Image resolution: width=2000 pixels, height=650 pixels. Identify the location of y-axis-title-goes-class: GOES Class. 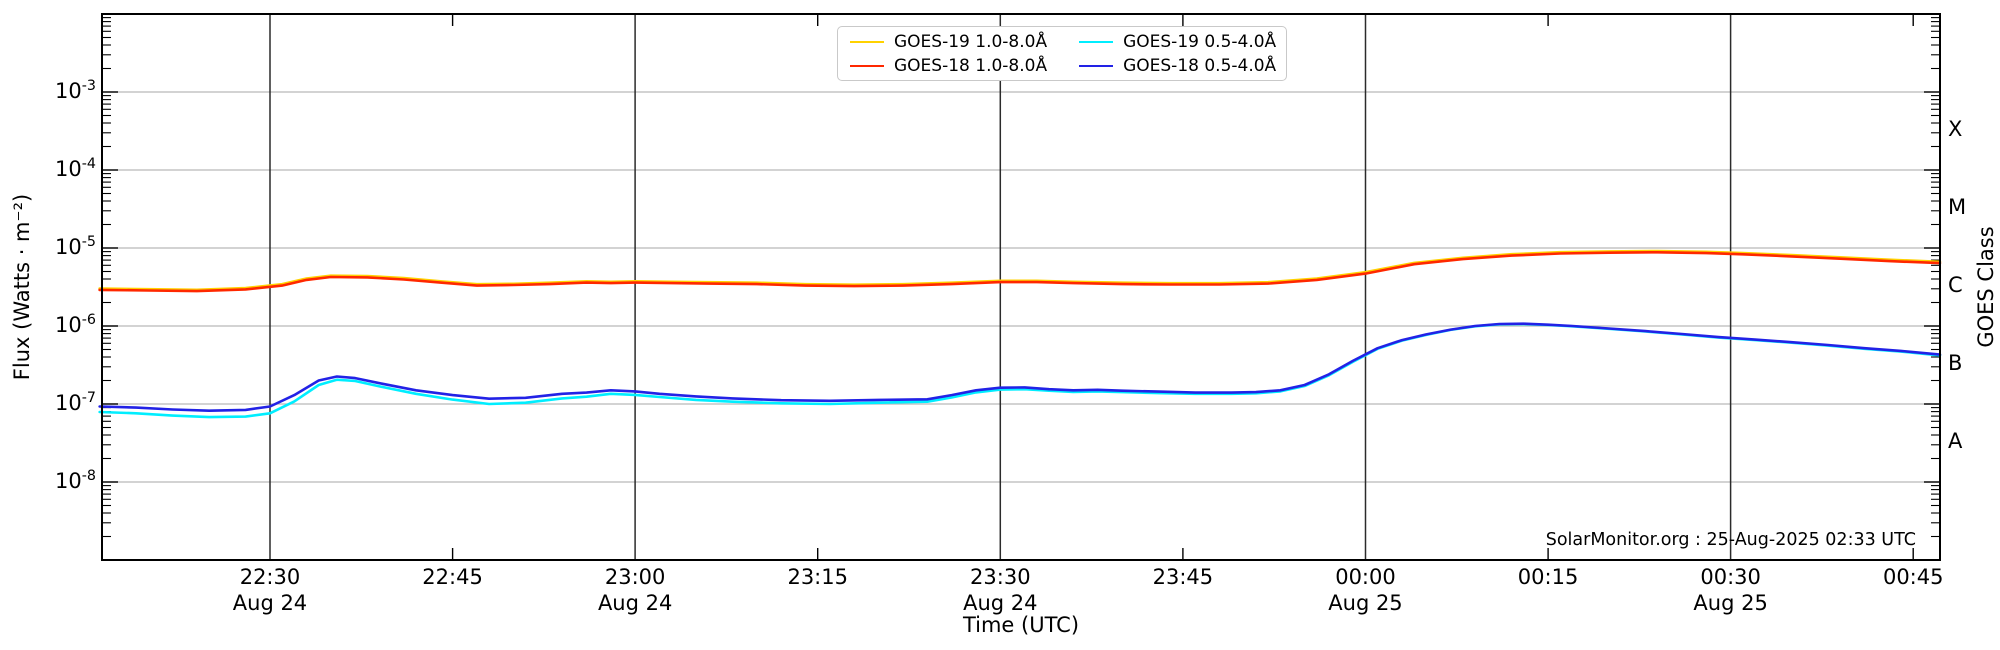
(1985, 287).